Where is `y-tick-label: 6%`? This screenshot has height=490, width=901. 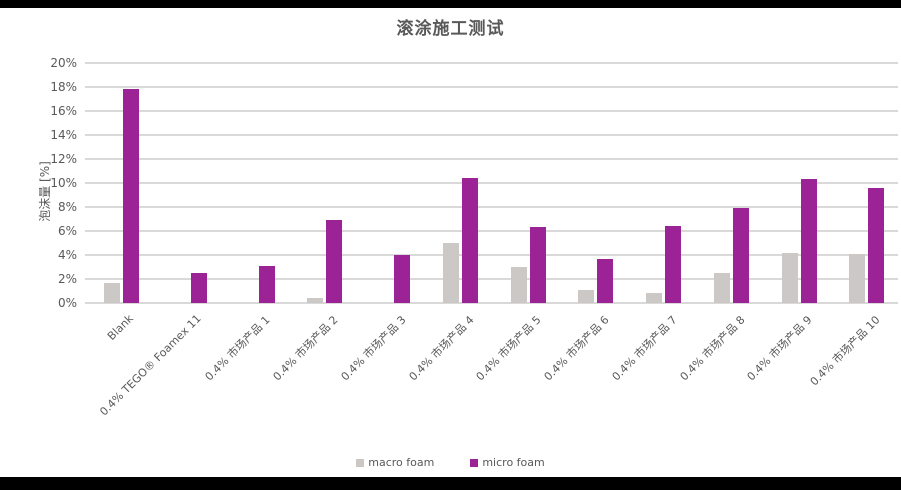
y-tick-label: 6% is located at coordinates (67, 231).